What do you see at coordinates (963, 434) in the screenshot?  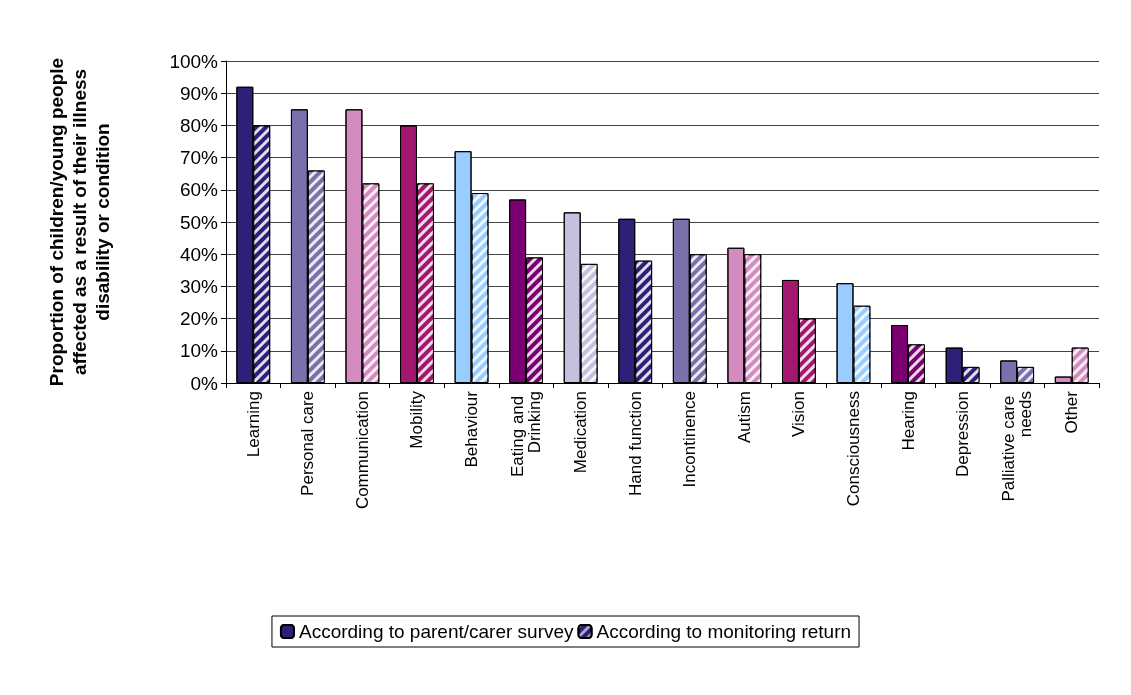 I see `x-tick-label: Depression` at bounding box center [963, 434].